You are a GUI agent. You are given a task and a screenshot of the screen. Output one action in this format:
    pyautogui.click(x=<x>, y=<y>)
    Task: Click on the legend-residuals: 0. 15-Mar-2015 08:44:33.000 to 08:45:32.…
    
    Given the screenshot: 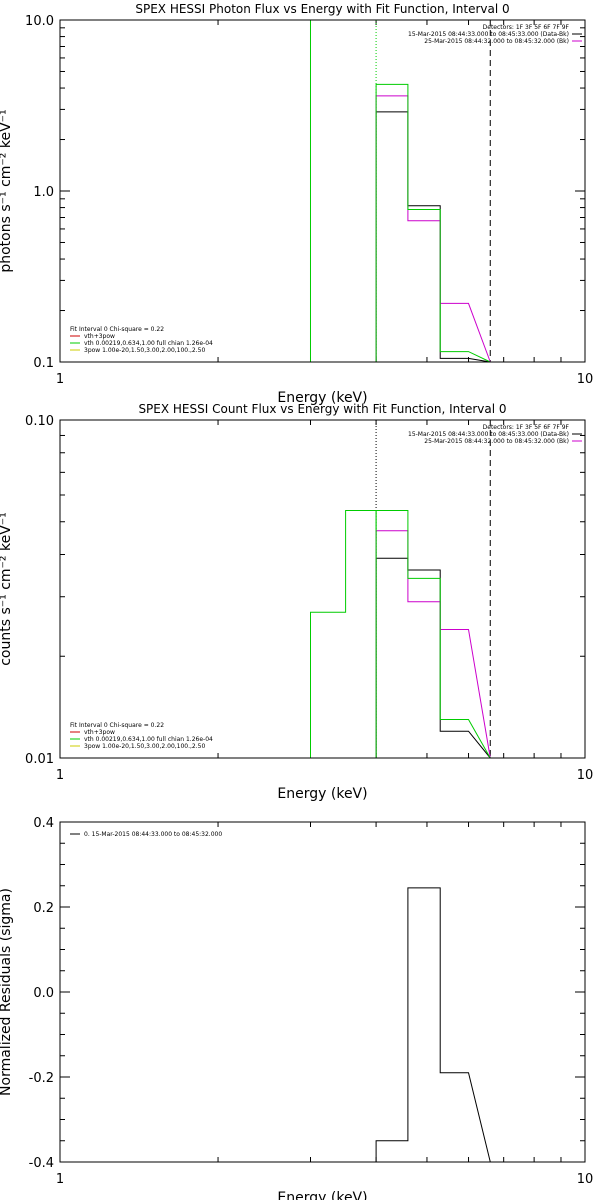 What is the action you would take?
    pyautogui.click(x=153, y=834)
    